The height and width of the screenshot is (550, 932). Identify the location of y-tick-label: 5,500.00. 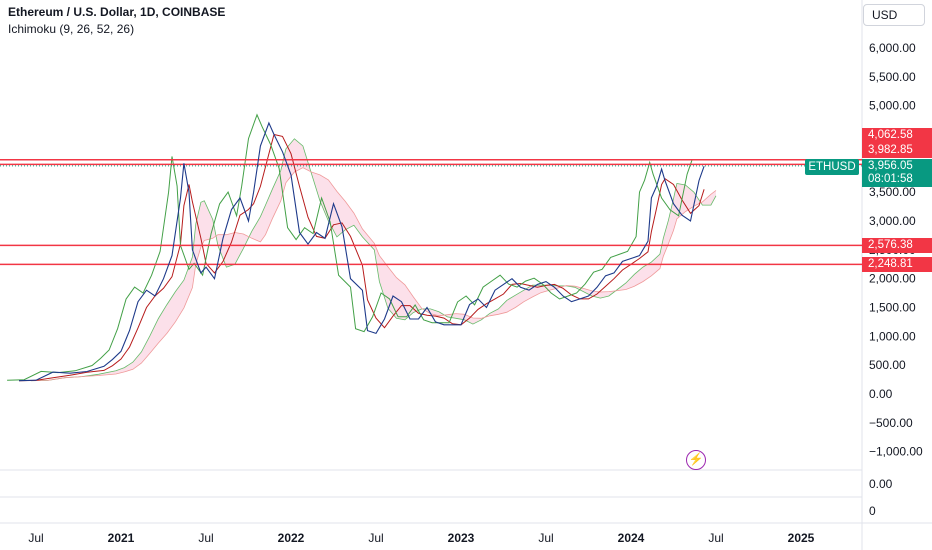
(892, 77).